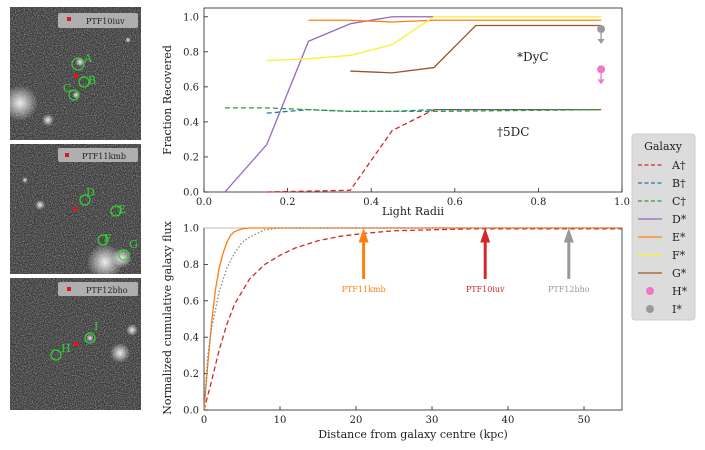 The image size is (705, 450). I want to click on image-panel-2: PTF11kmb D E F G, so click(75, 212).